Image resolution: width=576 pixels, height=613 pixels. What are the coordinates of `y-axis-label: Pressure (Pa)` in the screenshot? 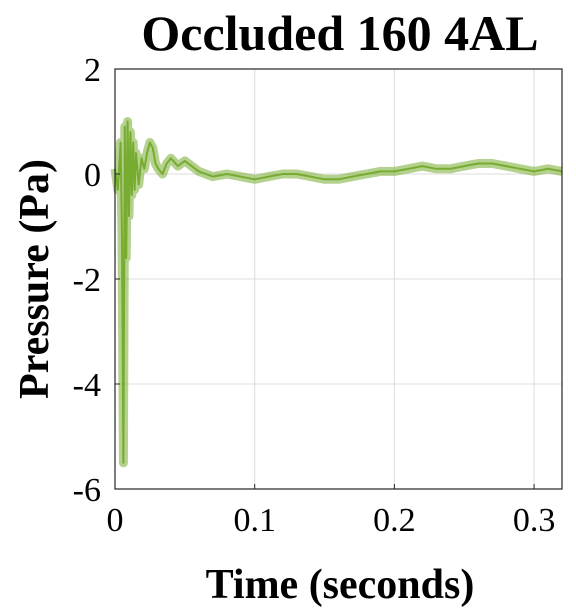 It's located at (35, 279).